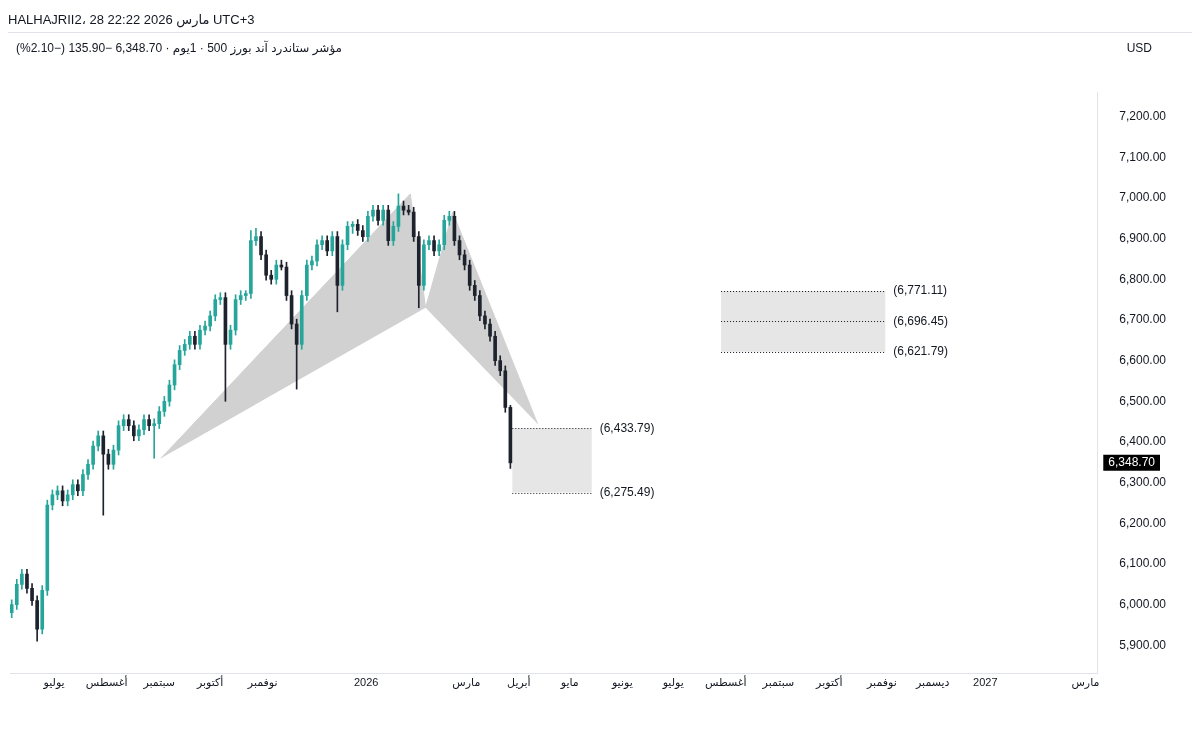 The width and height of the screenshot is (1200, 740). I want to click on y-tick-label: 6,700.00, so click(1143, 319).